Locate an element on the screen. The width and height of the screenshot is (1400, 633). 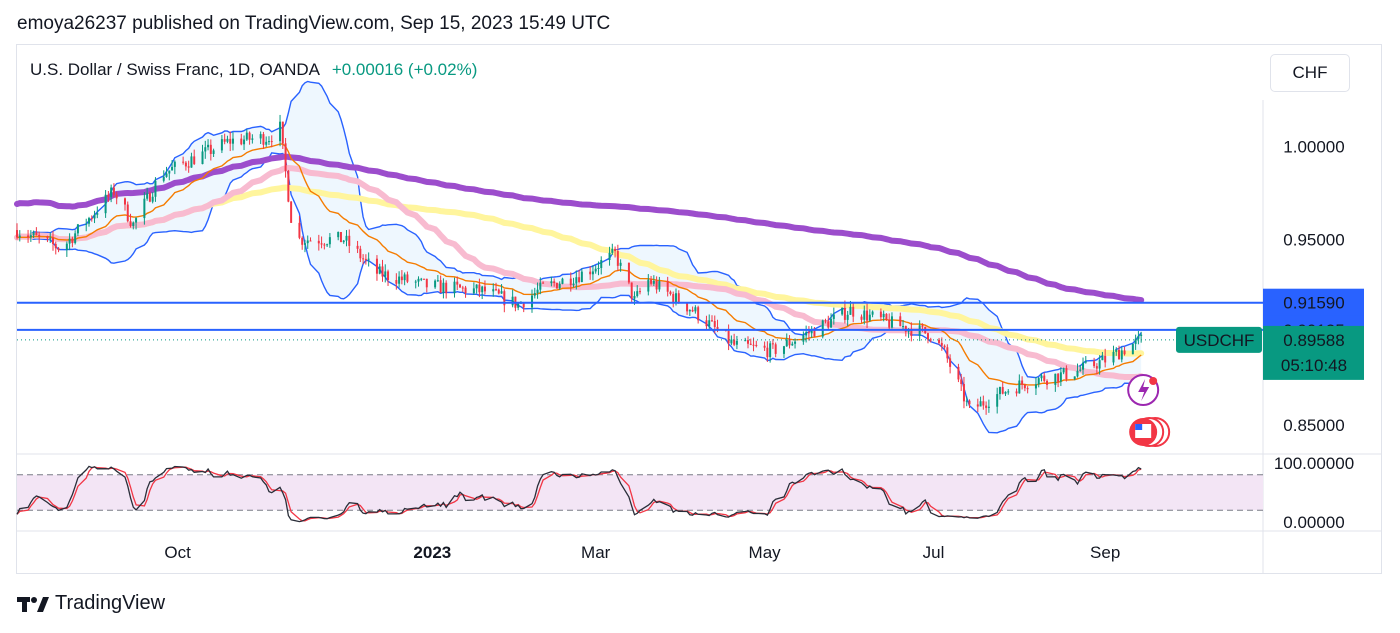
price-change: +0.00016 (+0.02%) is located at coordinates (404, 69).